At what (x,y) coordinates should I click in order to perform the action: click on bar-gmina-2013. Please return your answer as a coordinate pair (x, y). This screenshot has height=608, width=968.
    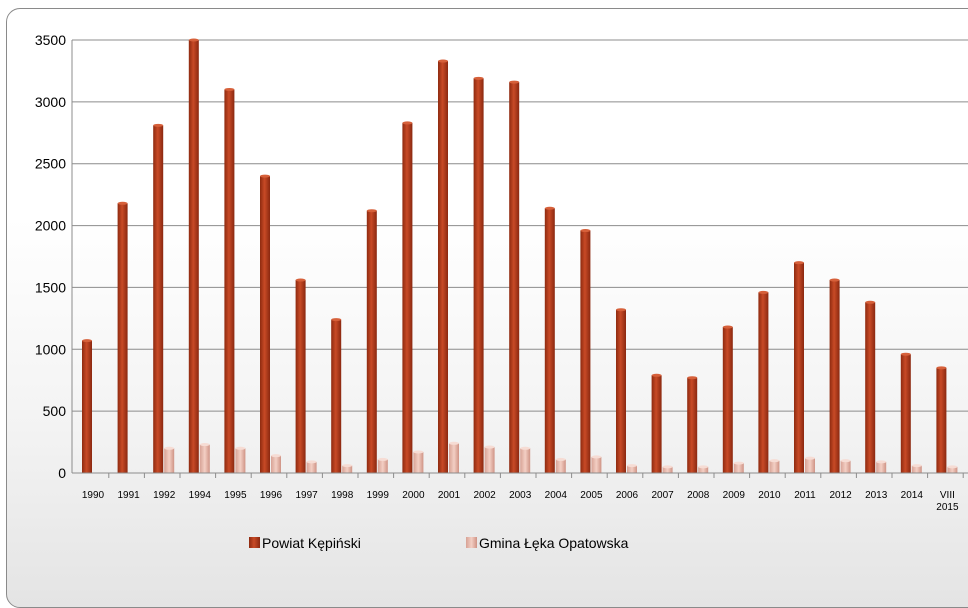
    Looking at the image, I should click on (881, 467).